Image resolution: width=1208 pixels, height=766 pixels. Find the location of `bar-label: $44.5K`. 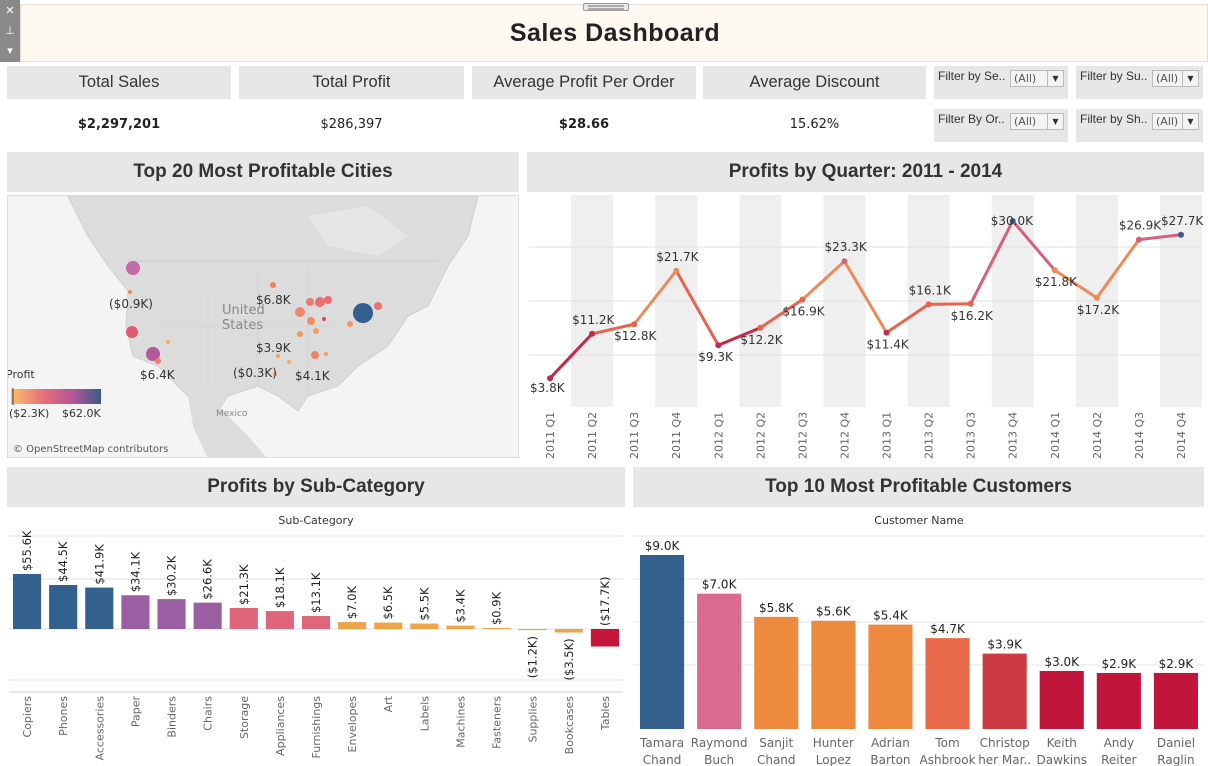

bar-label: $44.5K is located at coordinates (63, 561).